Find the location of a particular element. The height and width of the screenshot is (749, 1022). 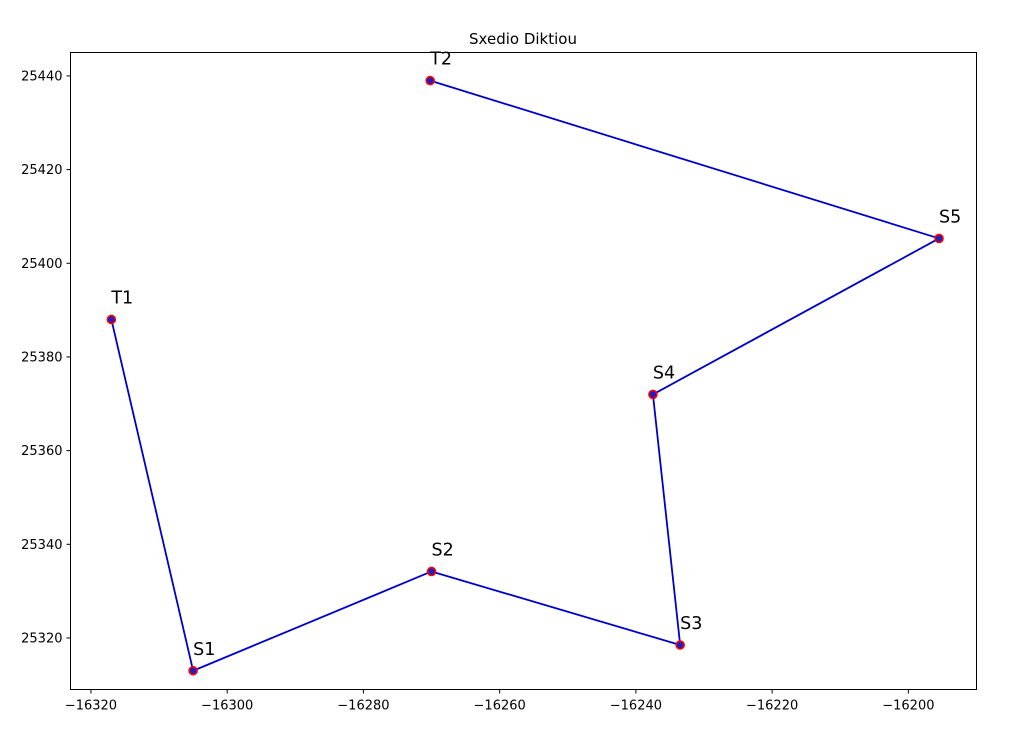

data-point-s5 is located at coordinates (939, 238).